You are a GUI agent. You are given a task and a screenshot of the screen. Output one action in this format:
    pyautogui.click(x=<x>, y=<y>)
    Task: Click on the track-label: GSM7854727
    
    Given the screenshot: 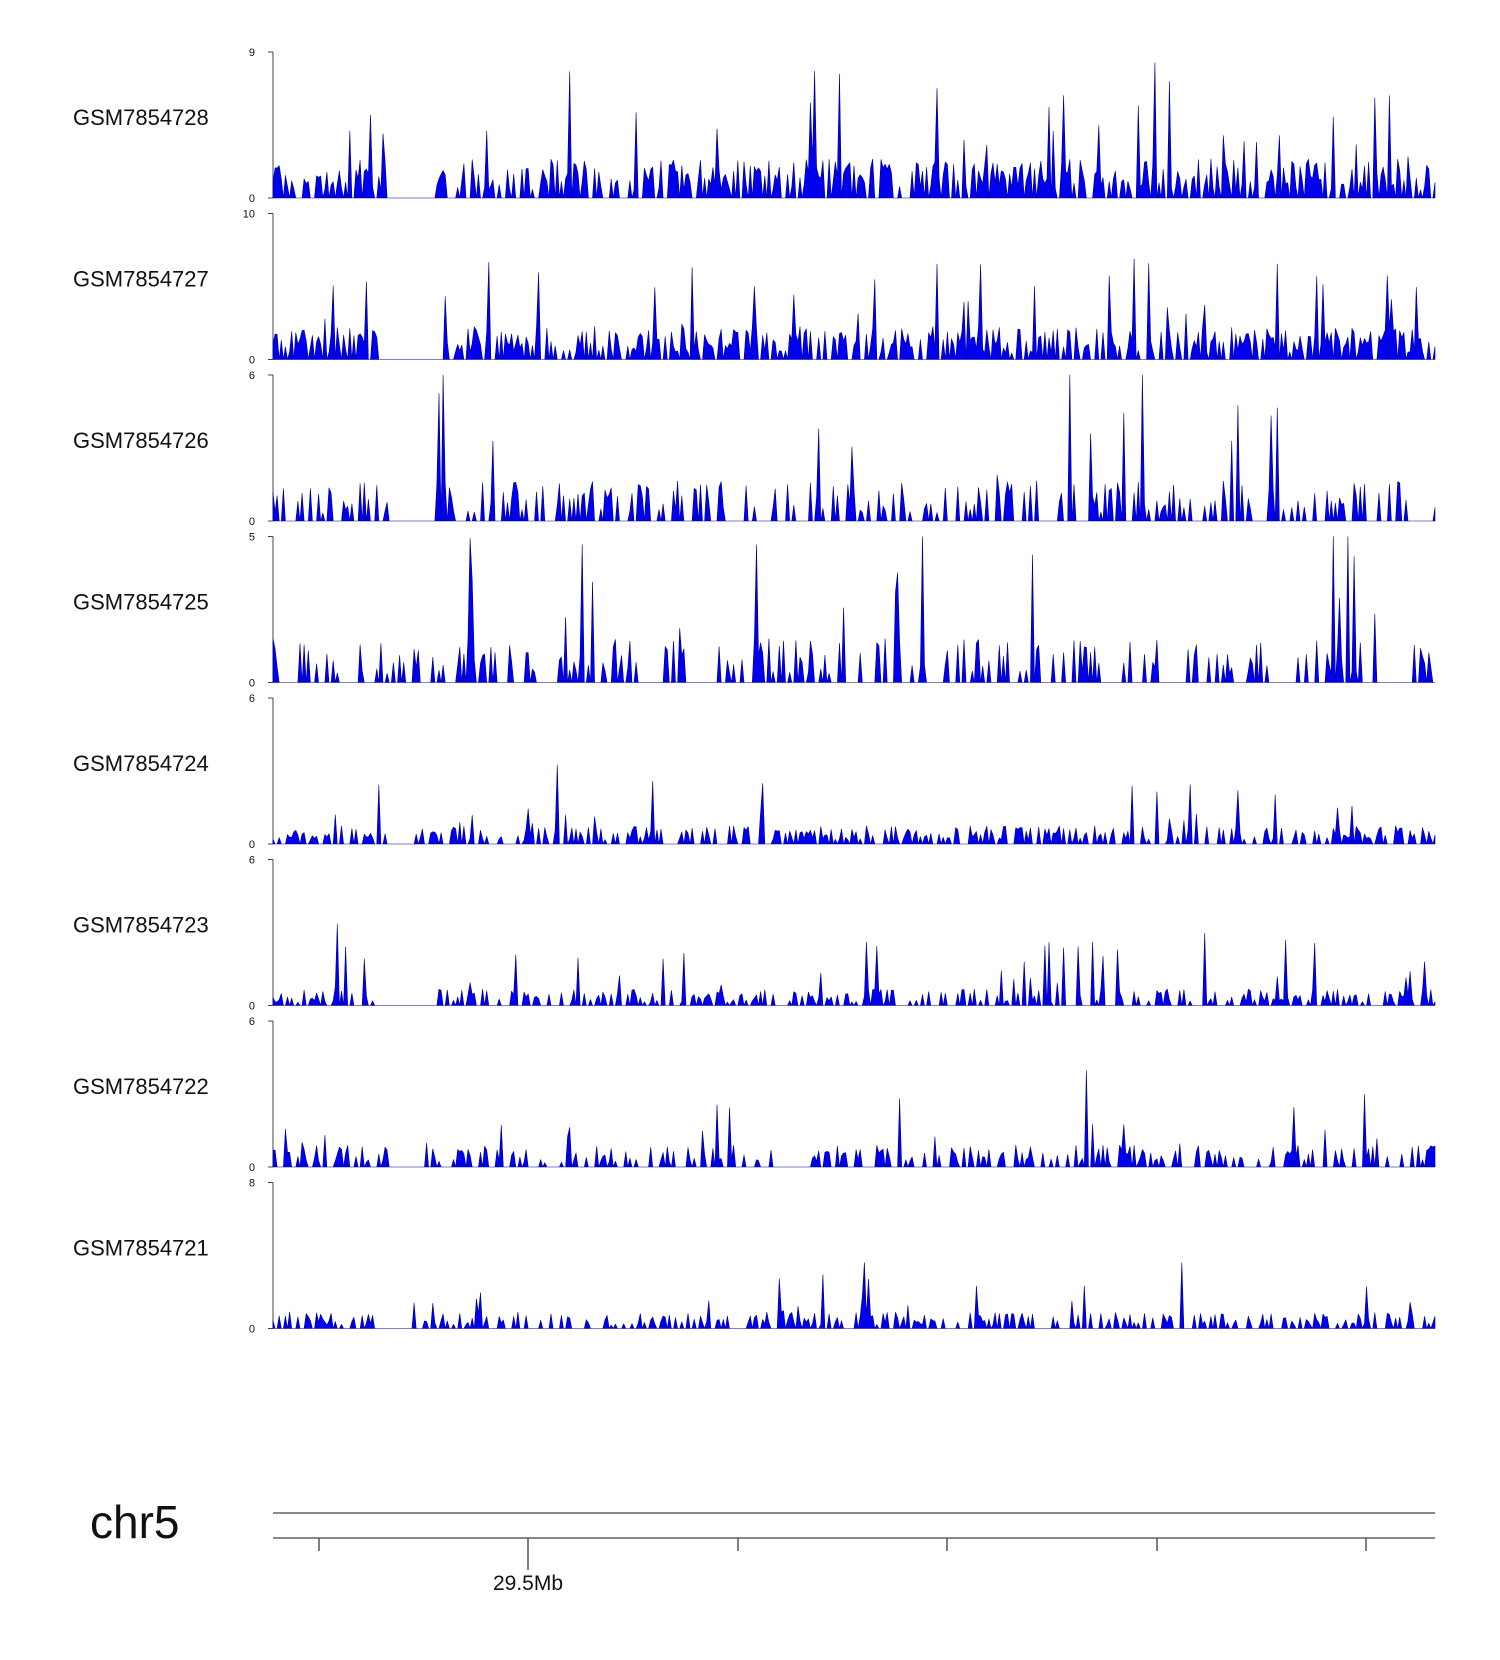 What is the action you would take?
    pyautogui.click(x=141, y=279)
    